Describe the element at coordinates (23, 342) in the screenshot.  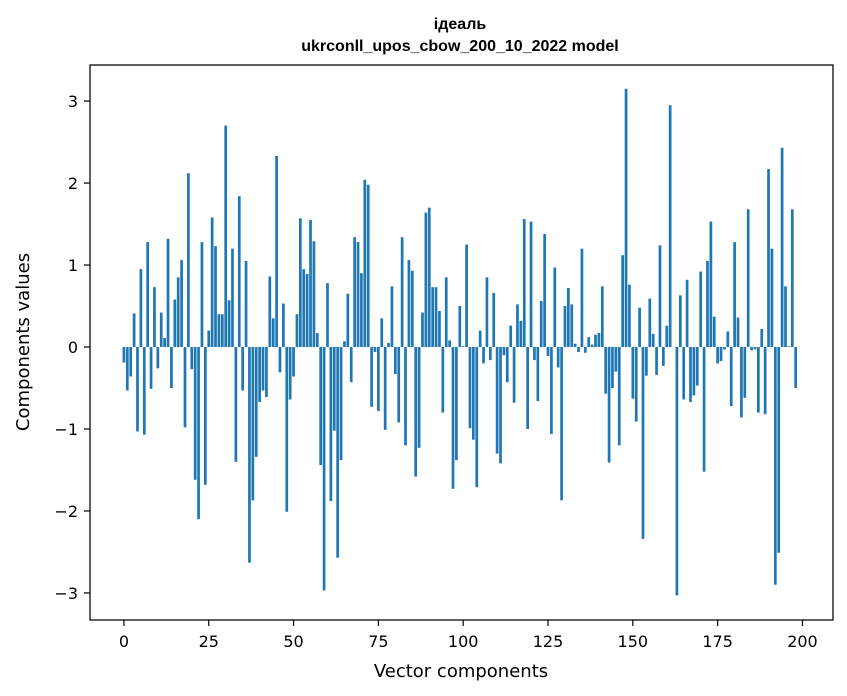
I see `y-axis-label: Components values` at that location.